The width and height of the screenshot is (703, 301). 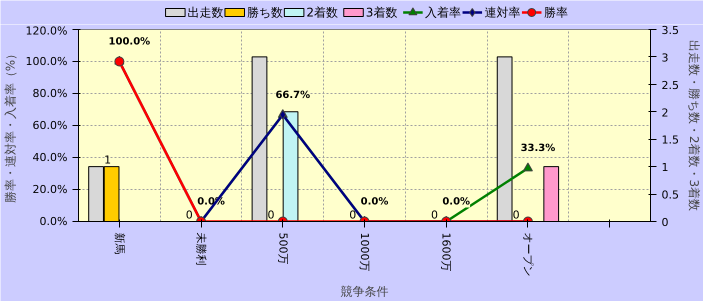 I want to click on y-tick-label: 20.0%, so click(x=50, y=189).